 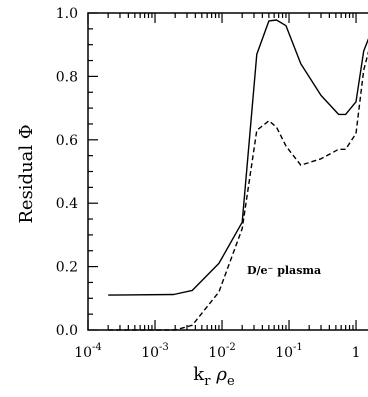 I want to click on x-tick-label: 10⁻⁴, so click(x=88, y=351).